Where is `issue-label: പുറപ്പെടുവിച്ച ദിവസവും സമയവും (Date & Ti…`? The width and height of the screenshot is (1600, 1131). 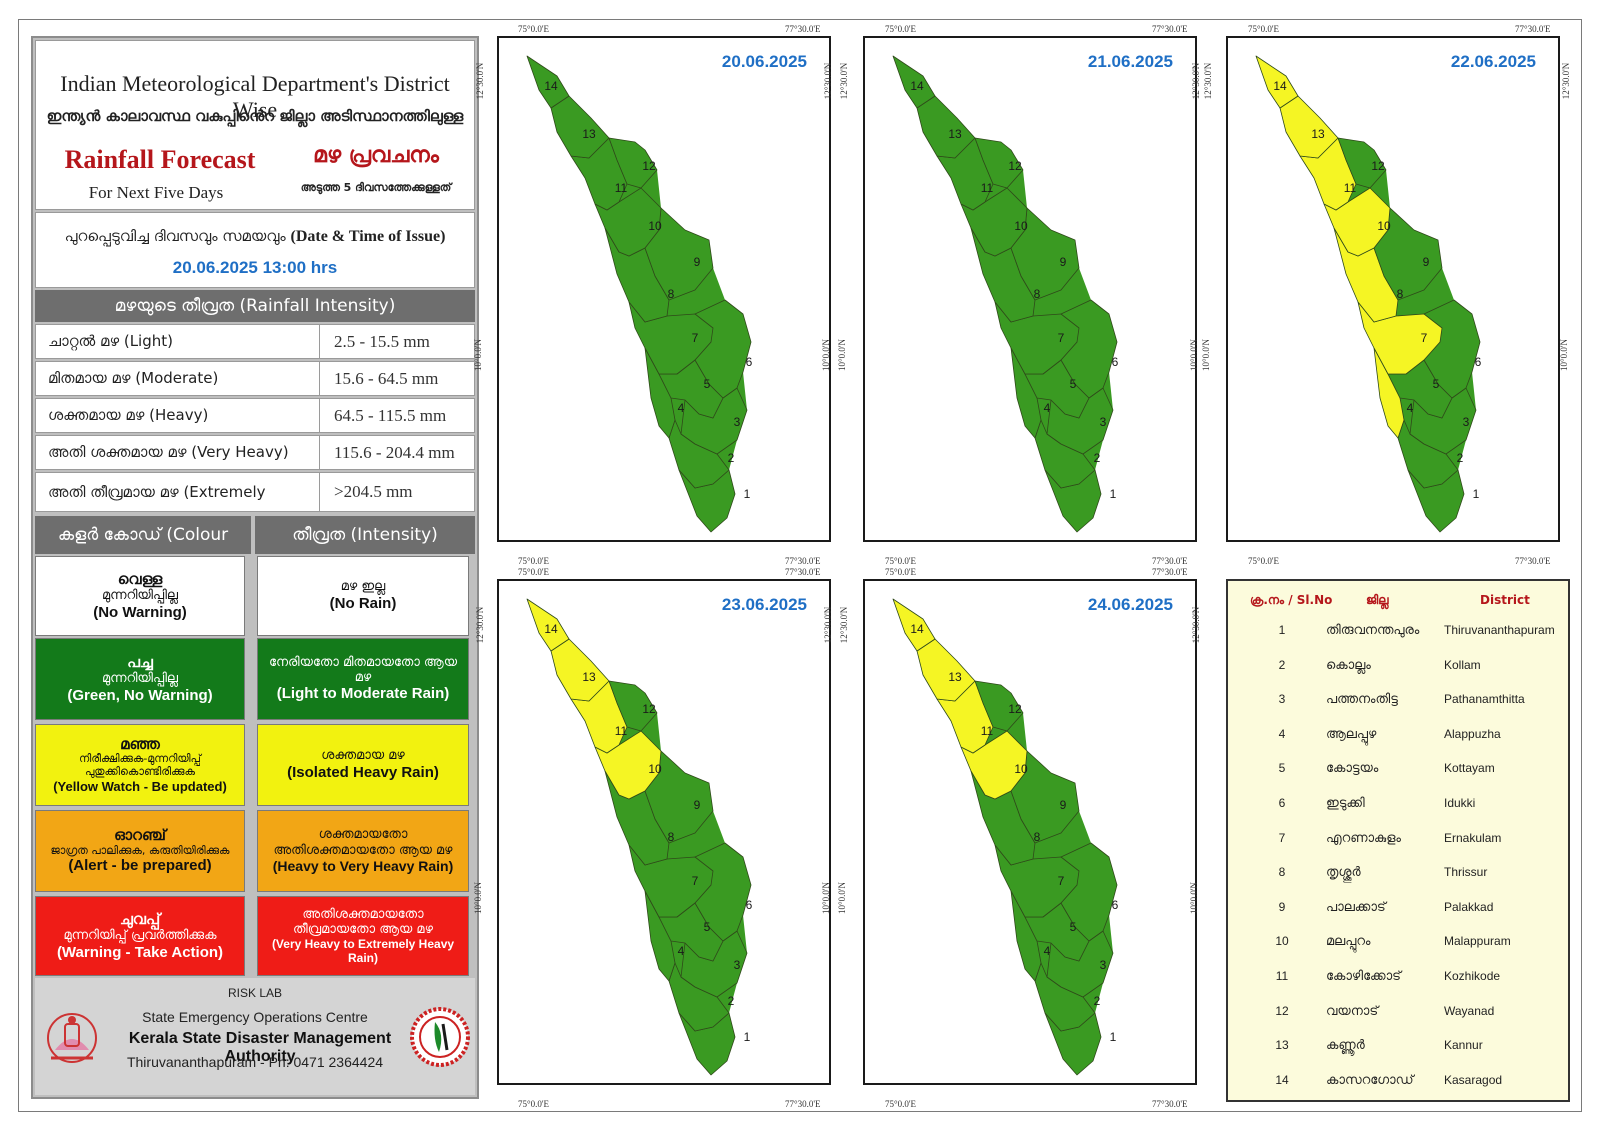
issue-label: പുറപ്പെടുവിച്ച ദിവസവും സമയവും (Date & Ti… is located at coordinates (255, 236).